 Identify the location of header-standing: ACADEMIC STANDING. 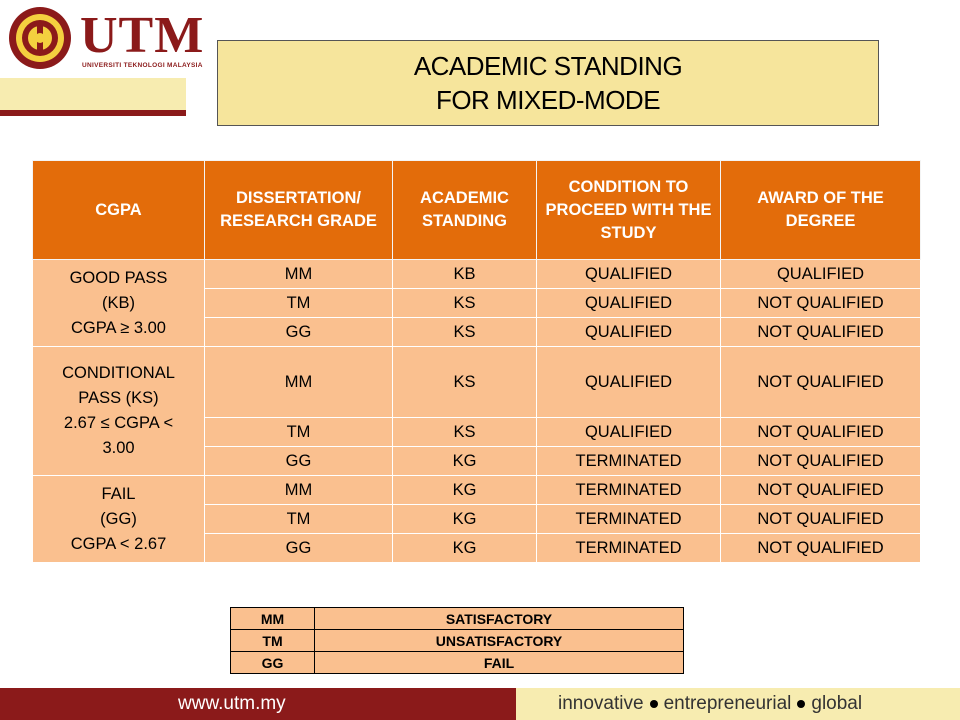
(464, 210).